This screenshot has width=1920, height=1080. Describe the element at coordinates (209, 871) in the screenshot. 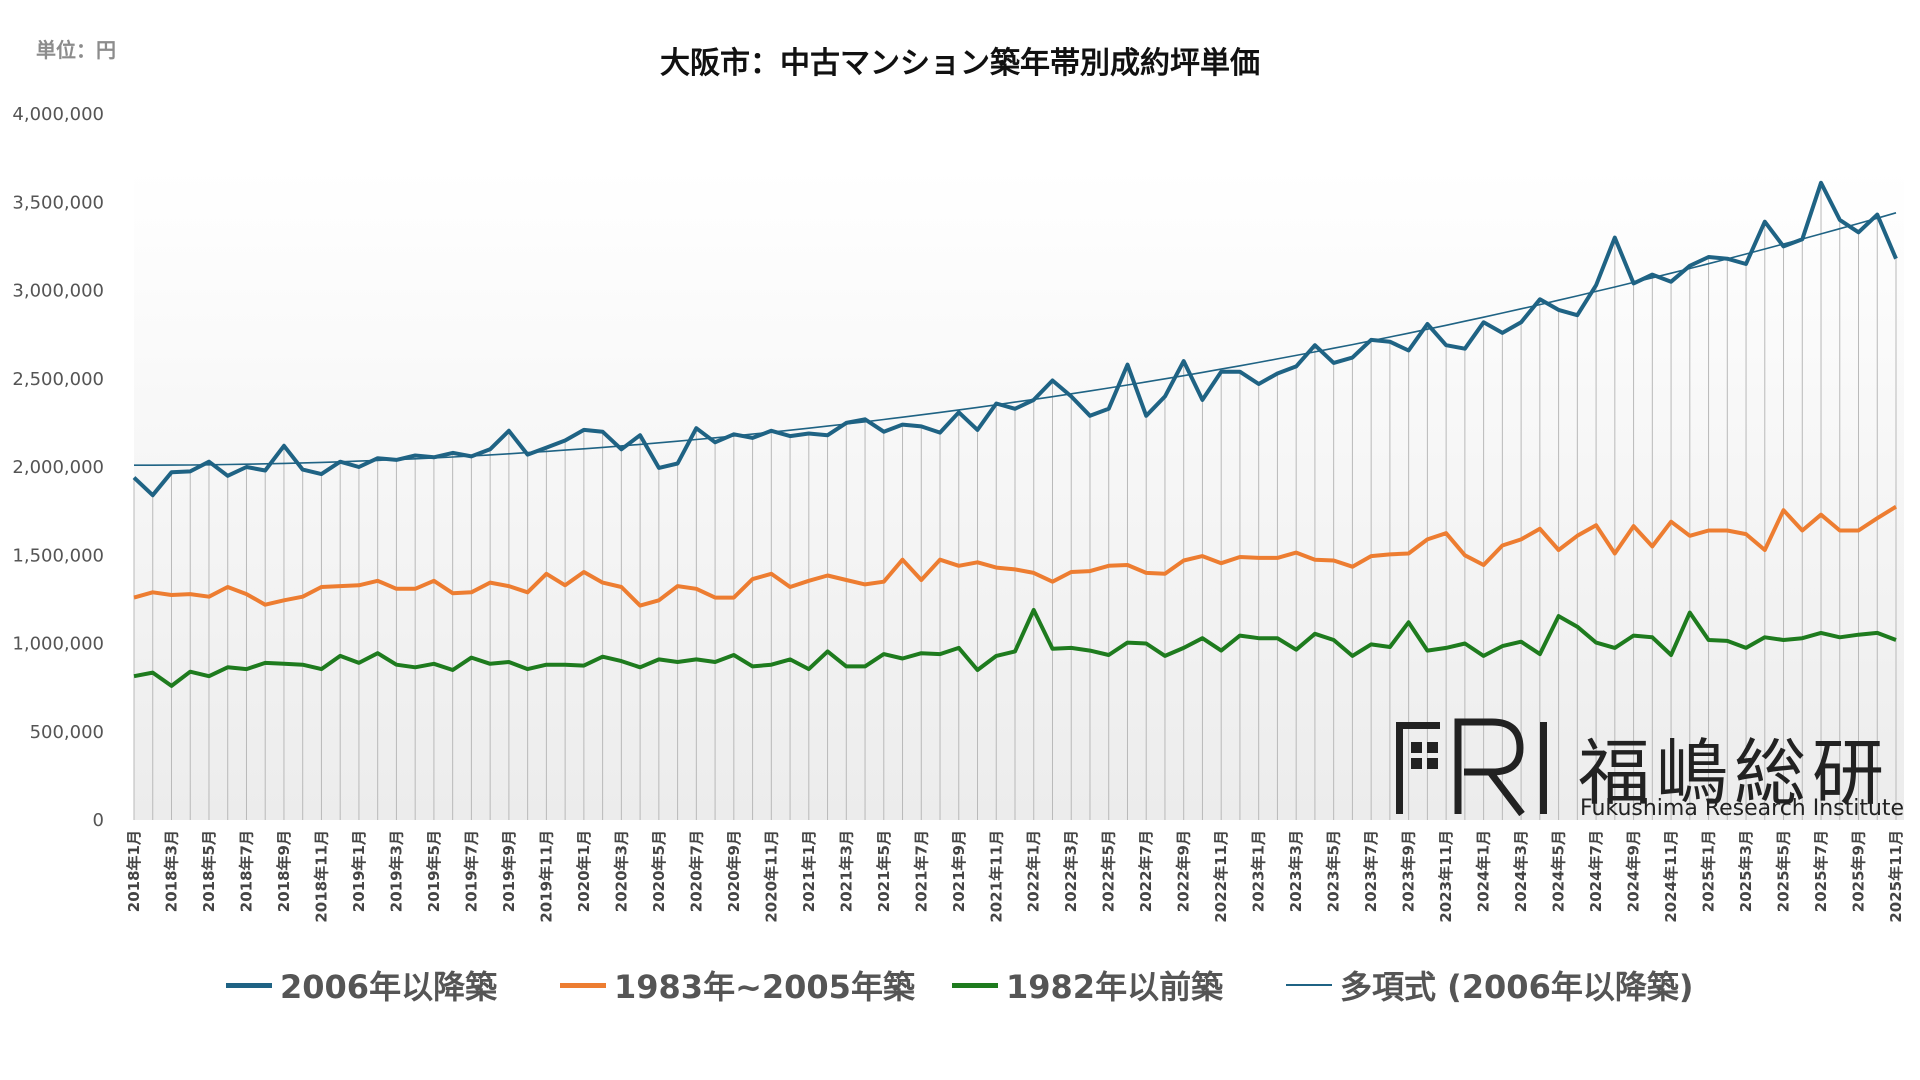

I see `x-tick-label: 2018年5月` at that location.